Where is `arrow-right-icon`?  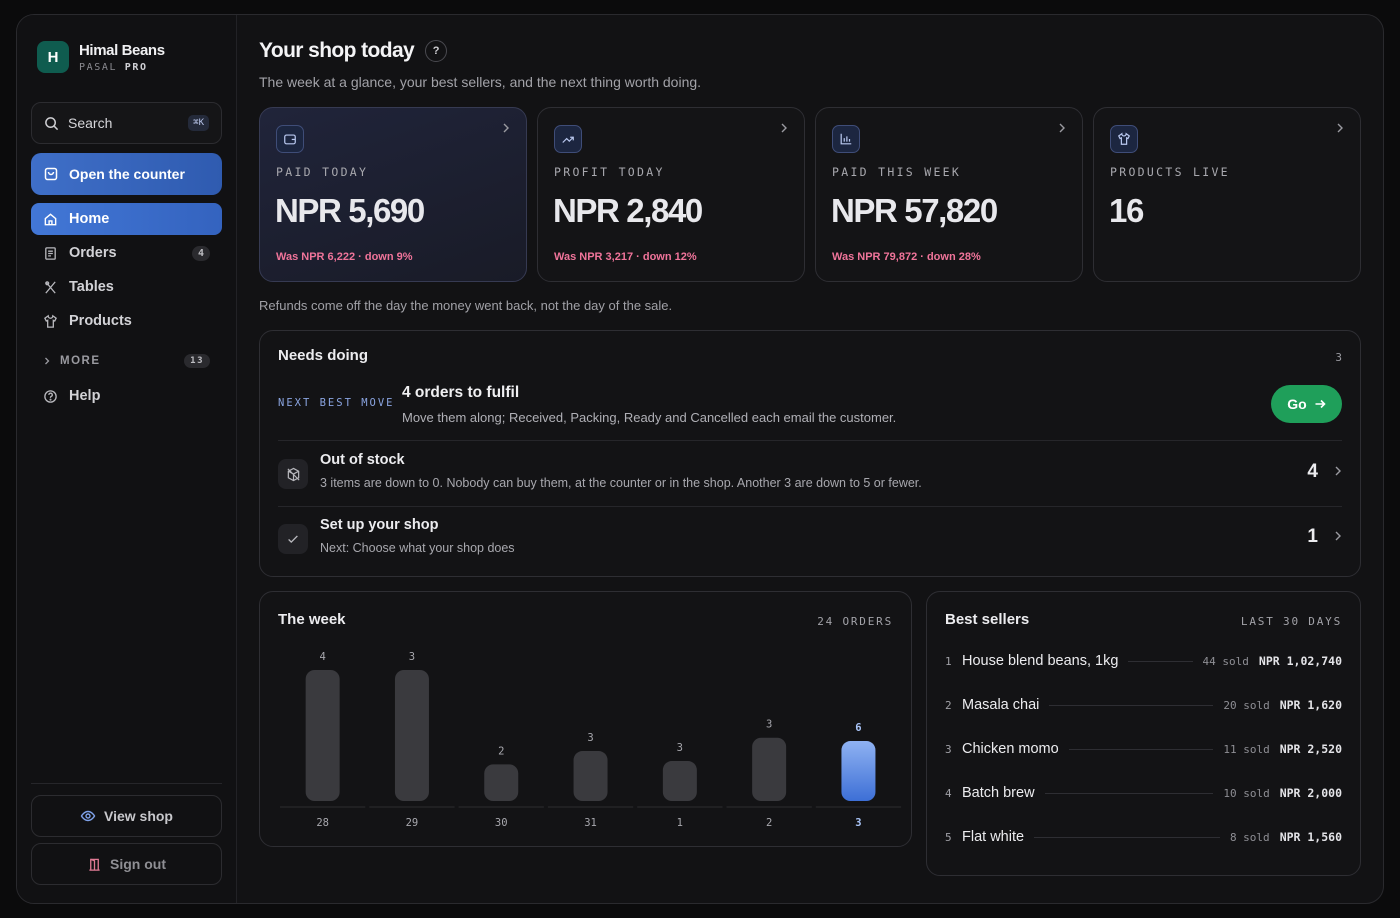
arrow-right-icon is located at coordinates (1320, 404).